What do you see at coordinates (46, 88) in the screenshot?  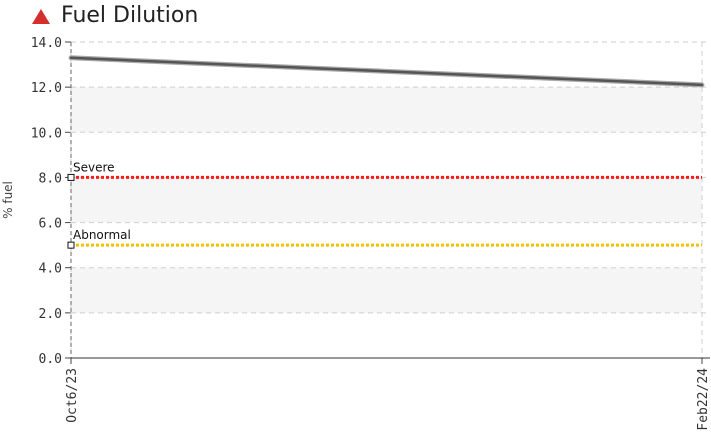 I see `y-tick-label: 12.0` at bounding box center [46, 88].